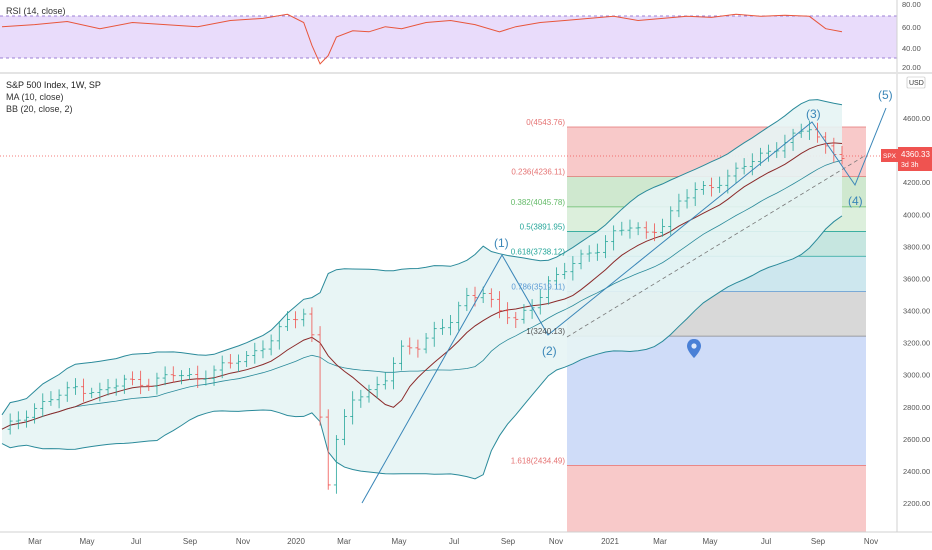 The height and width of the screenshot is (550, 932). I want to click on price-tick: 2800.00, so click(916, 407).